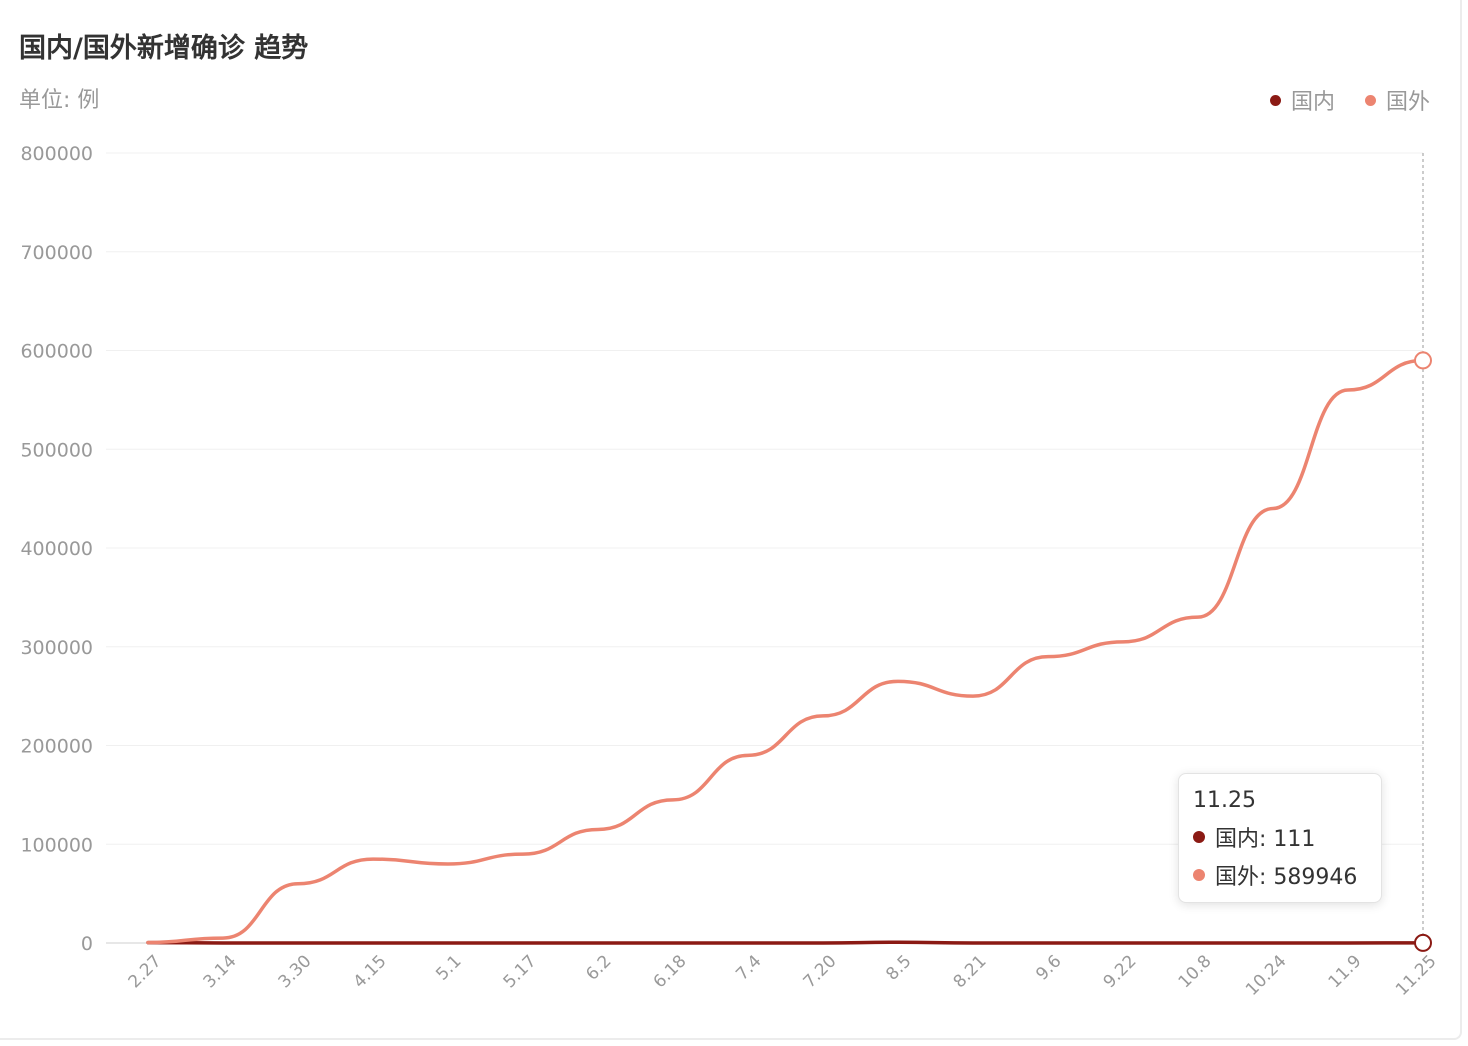 The image size is (1468, 1046). I want to click on x-tick-label: 5.17, so click(520, 971).